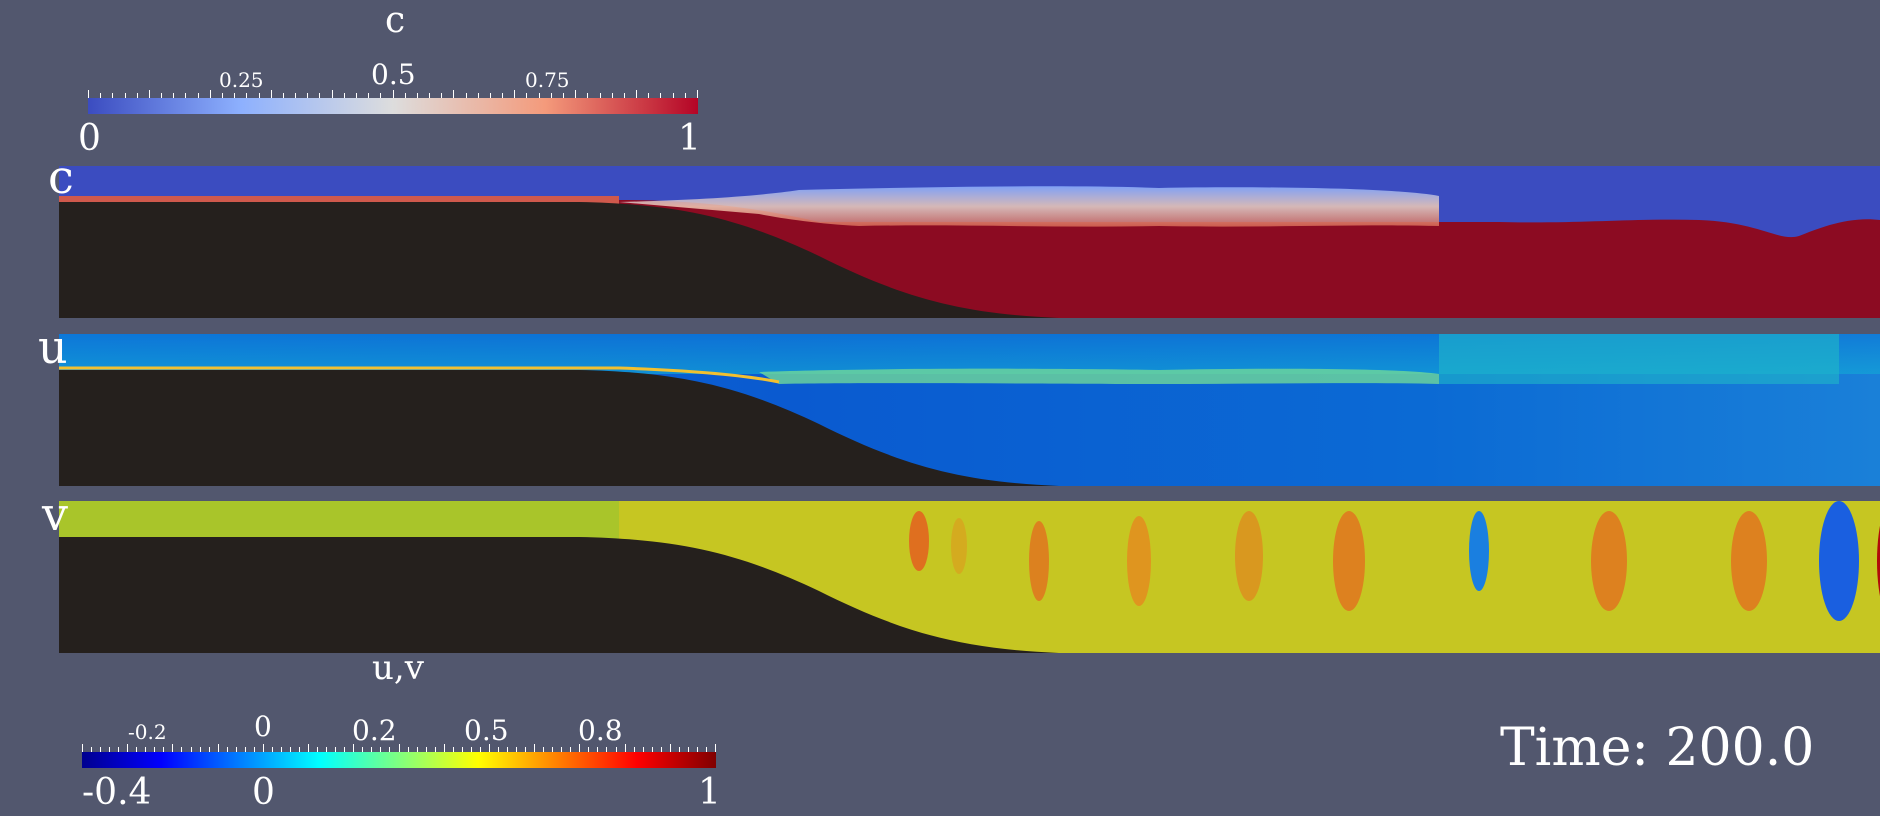  Describe the element at coordinates (241, 80) in the screenshot. I see `colorbar-c-label-025: 0.25` at that location.